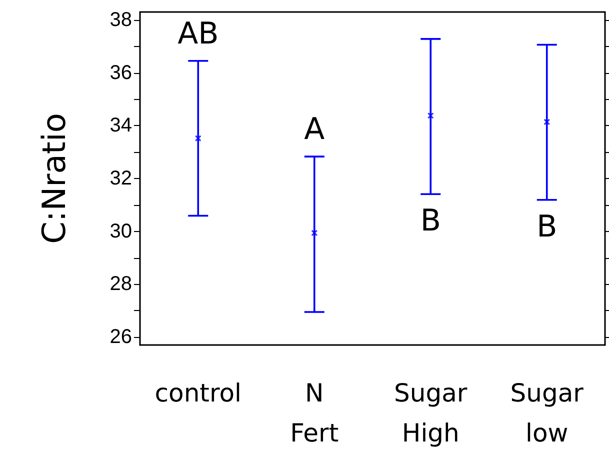  What do you see at coordinates (121, 337) in the screenshot?
I see `y-tick-label: 26` at bounding box center [121, 337].